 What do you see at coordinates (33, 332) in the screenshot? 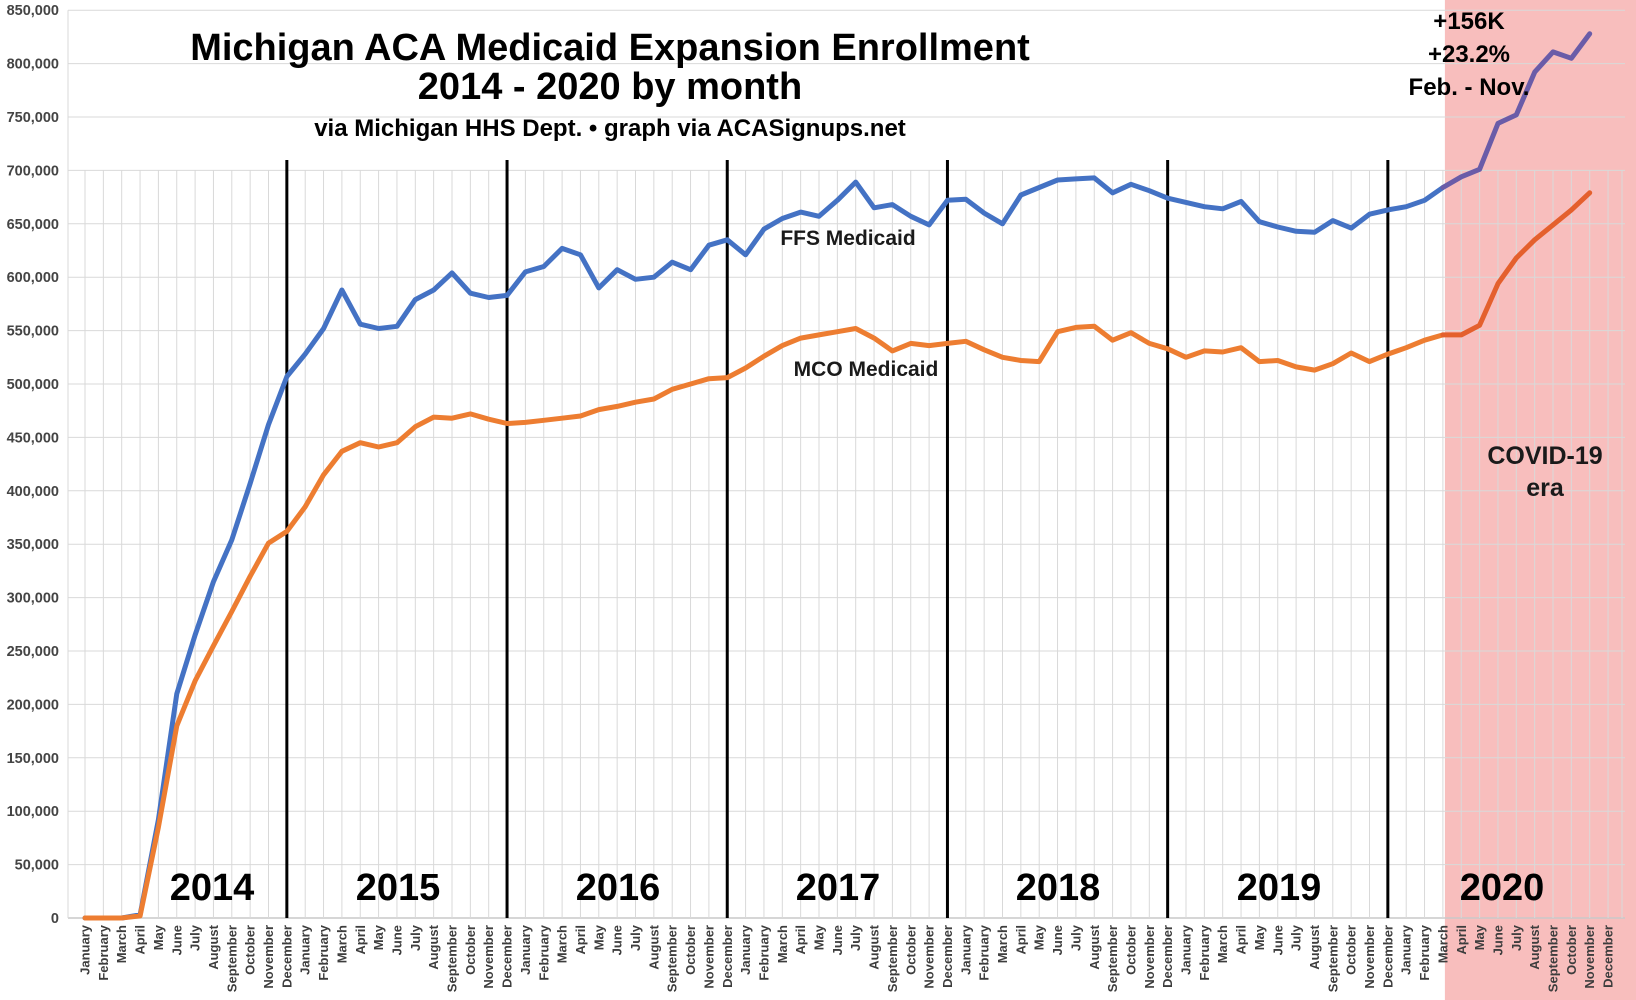
I see `y-axis-tick-label: 550,000` at bounding box center [33, 332].